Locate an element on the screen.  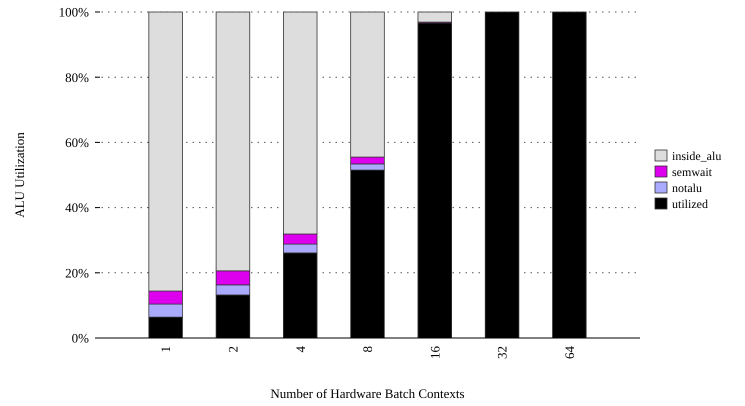
x-tick-label: 32 is located at coordinates (502, 352).